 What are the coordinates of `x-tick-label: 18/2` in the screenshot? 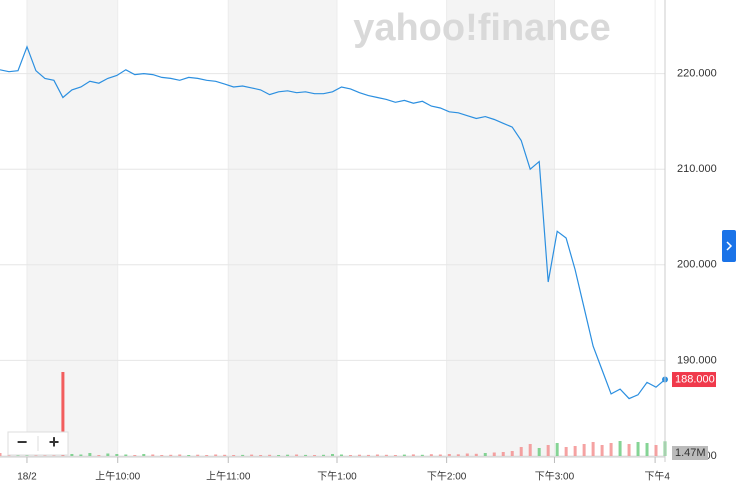 It's located at (27, 477).